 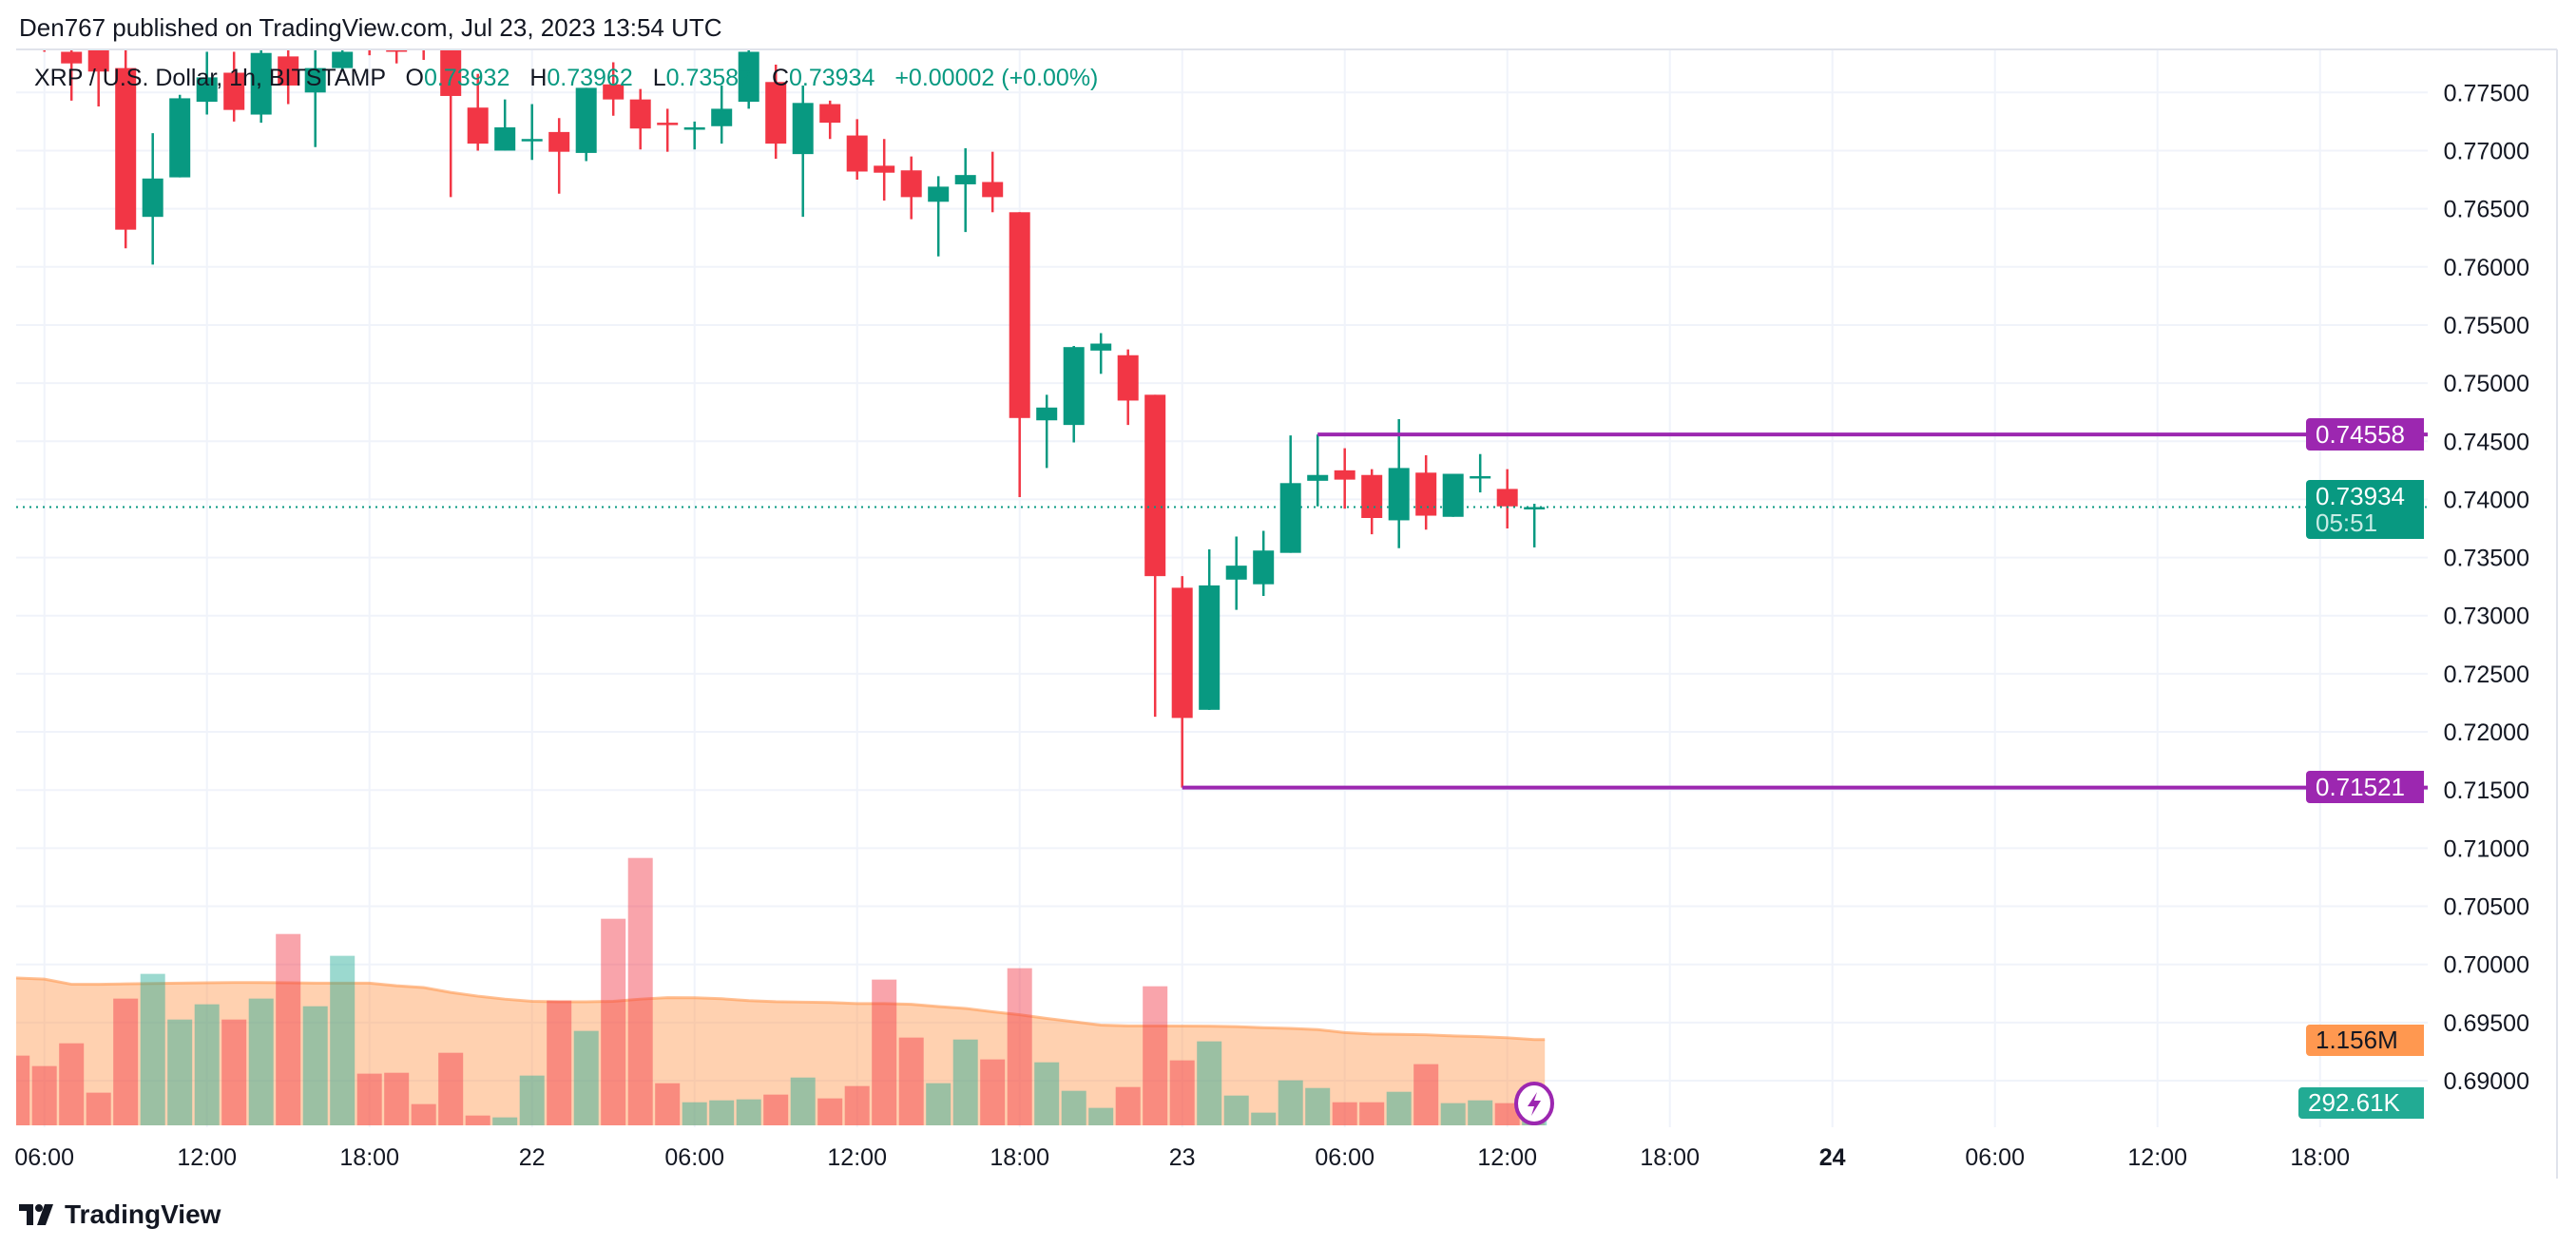 I want to click on change-value: +0.00002 (+0.00%), so click(x=997, y=78).